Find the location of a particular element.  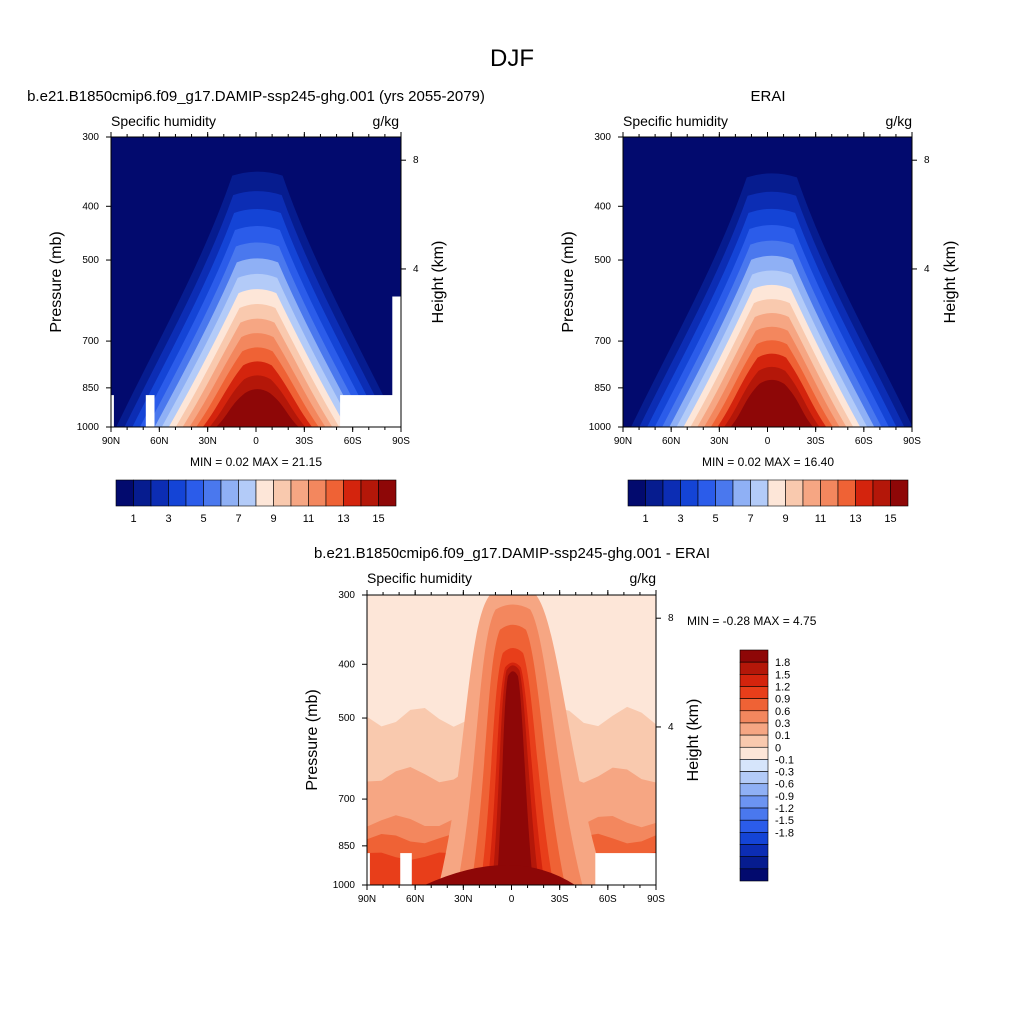

obs-axes: 90N 60N 30N 0 30S 60S 90S 300 400 500 700 850 1000 8 4 is located at coordinates (759, 289).